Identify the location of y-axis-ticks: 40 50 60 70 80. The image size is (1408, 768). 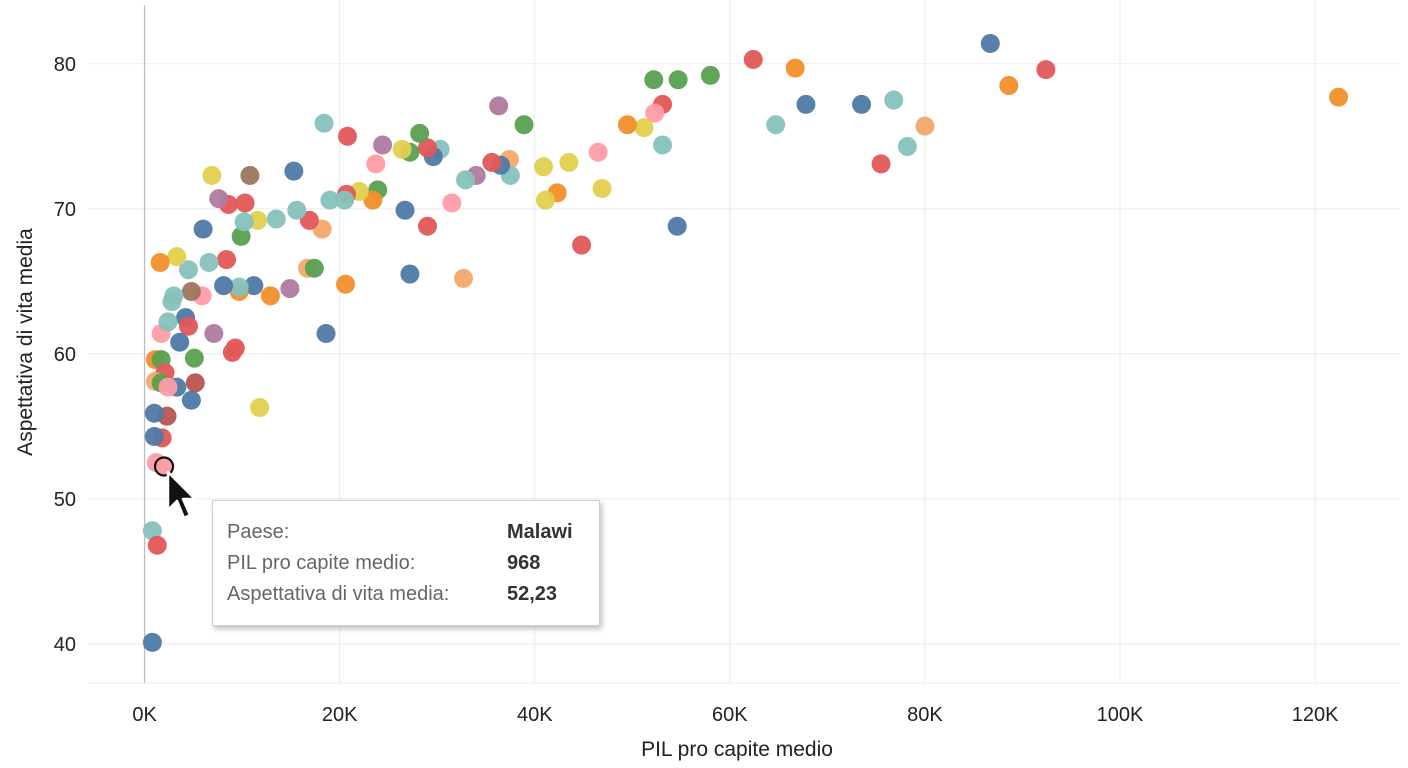
(65, 355).